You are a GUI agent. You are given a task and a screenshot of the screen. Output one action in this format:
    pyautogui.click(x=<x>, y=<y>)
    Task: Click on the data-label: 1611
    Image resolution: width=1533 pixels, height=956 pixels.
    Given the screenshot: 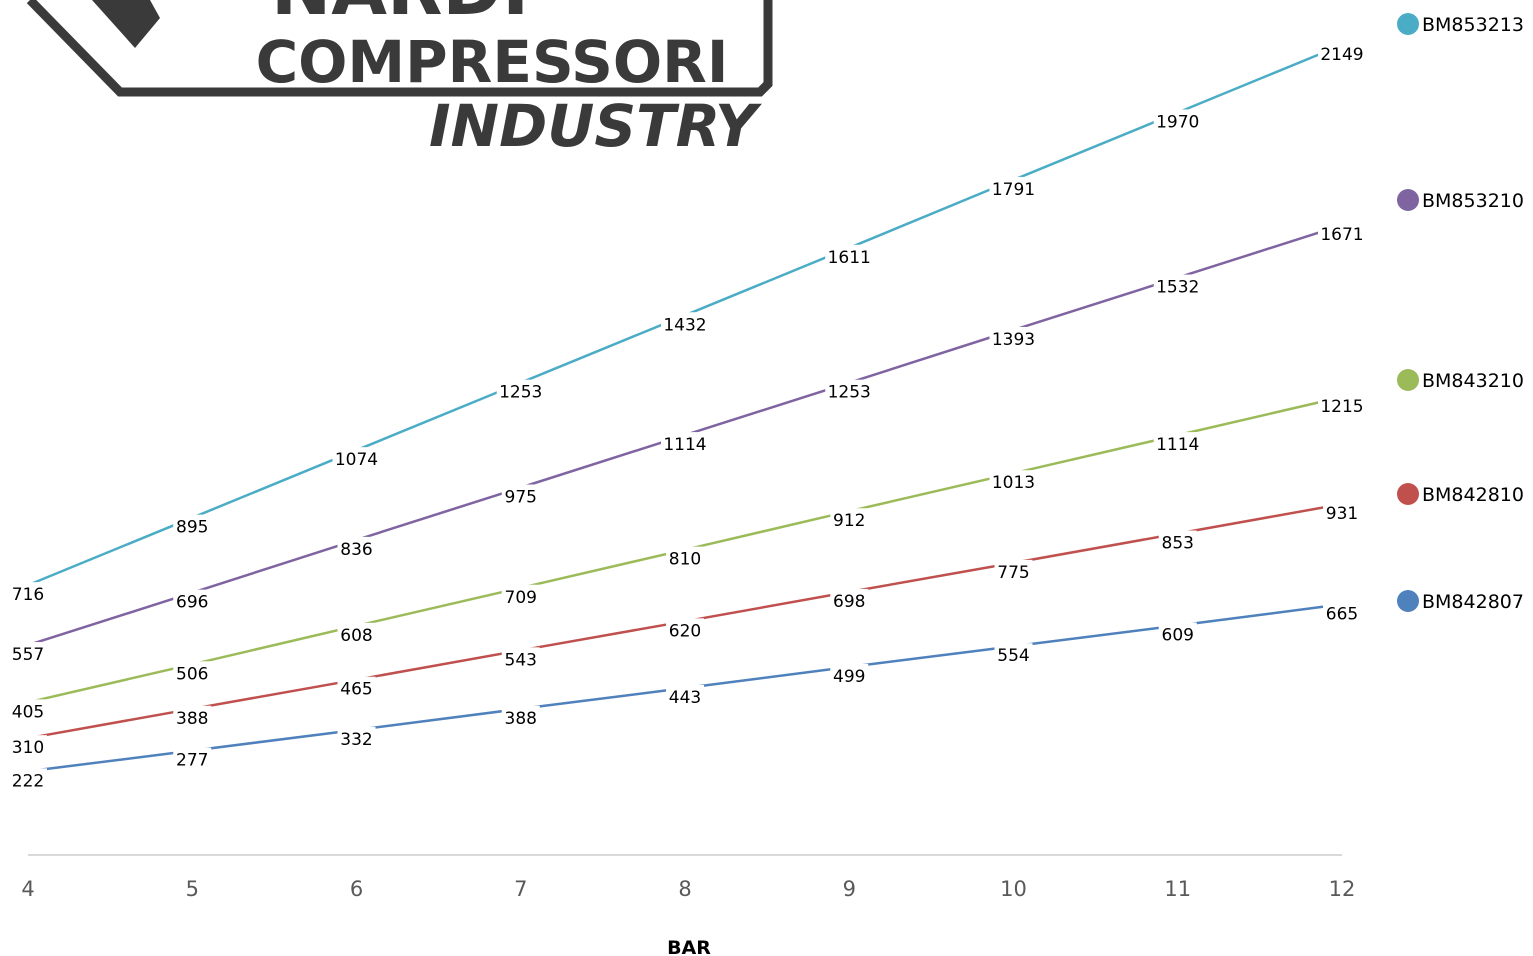 What is the action you would take?
    pyautogui.click(x=849, y=258)
    